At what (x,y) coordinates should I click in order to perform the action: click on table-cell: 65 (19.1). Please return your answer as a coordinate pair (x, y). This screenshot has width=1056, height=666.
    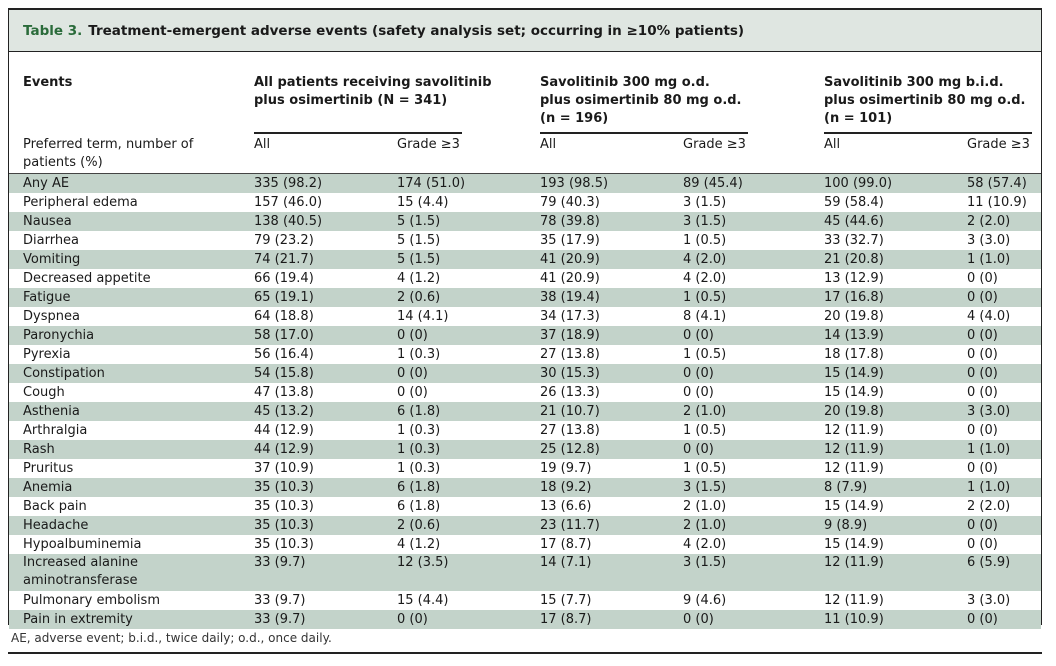
    Looking at the image, I should click on (284, 297).